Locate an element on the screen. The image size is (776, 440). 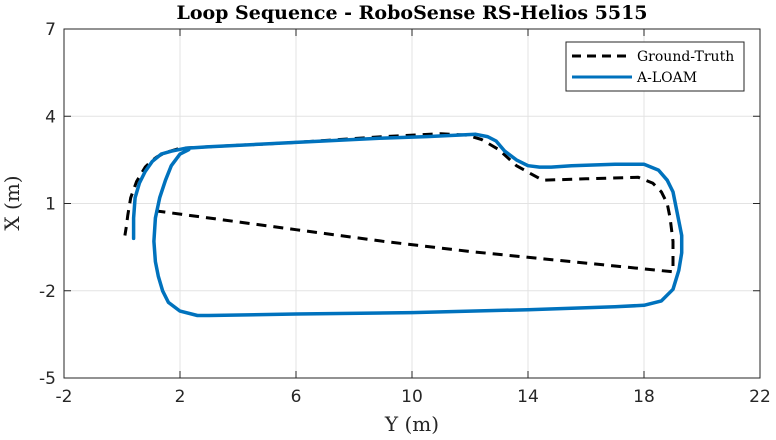
y-axis-label: X (m) is located at coordinates (12, 202).